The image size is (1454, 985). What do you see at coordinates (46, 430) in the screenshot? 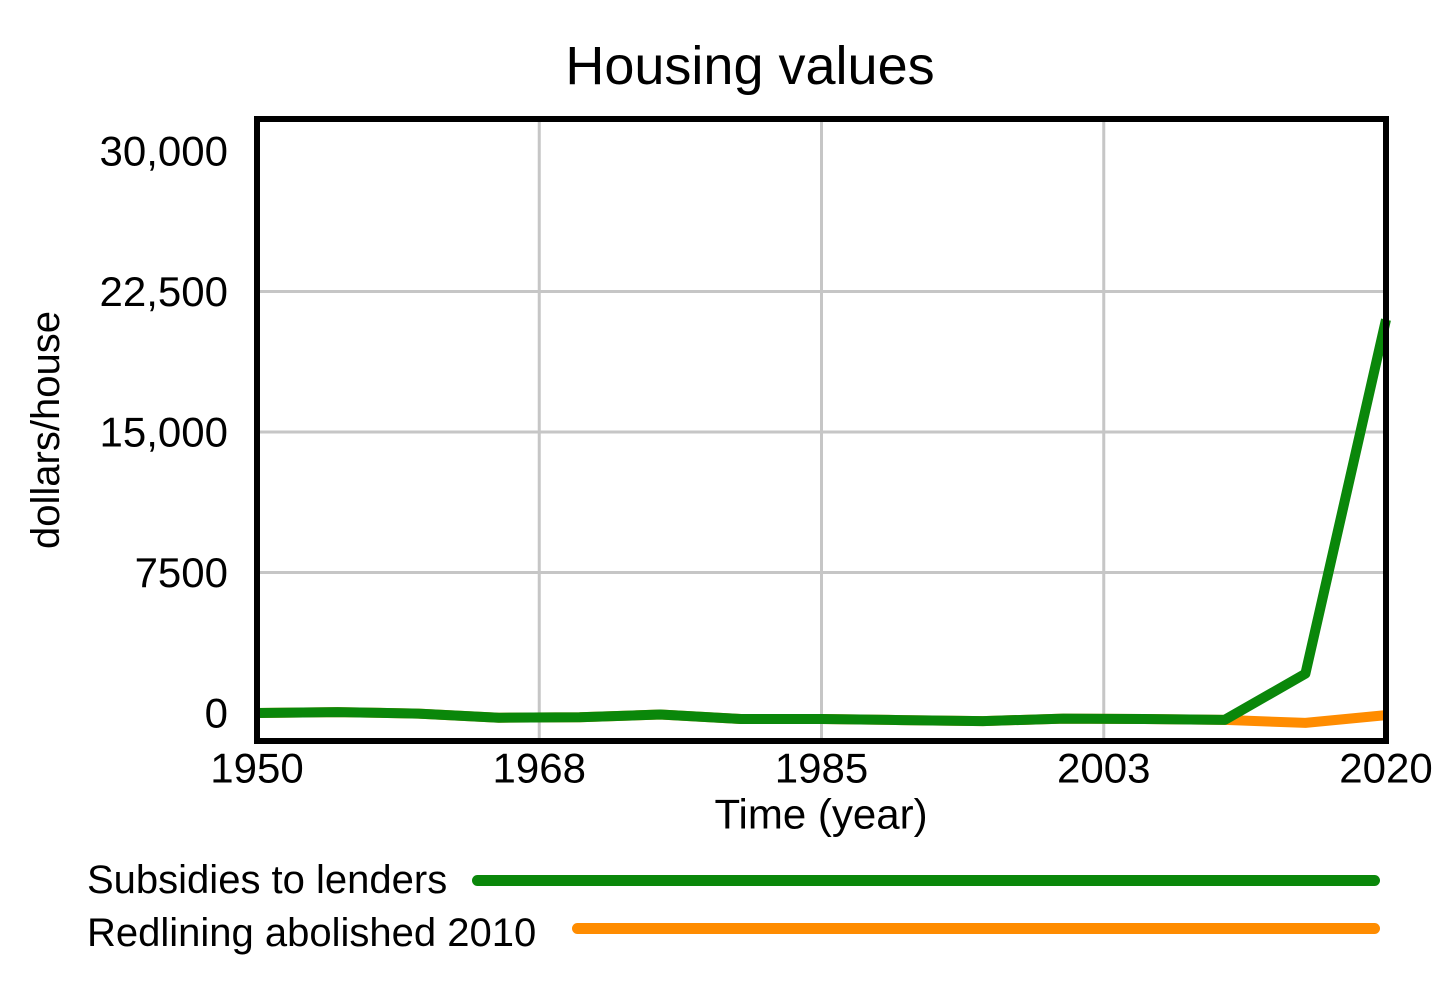
I see `y-axis-title: dollars/house` at bounding box center [46, 430].